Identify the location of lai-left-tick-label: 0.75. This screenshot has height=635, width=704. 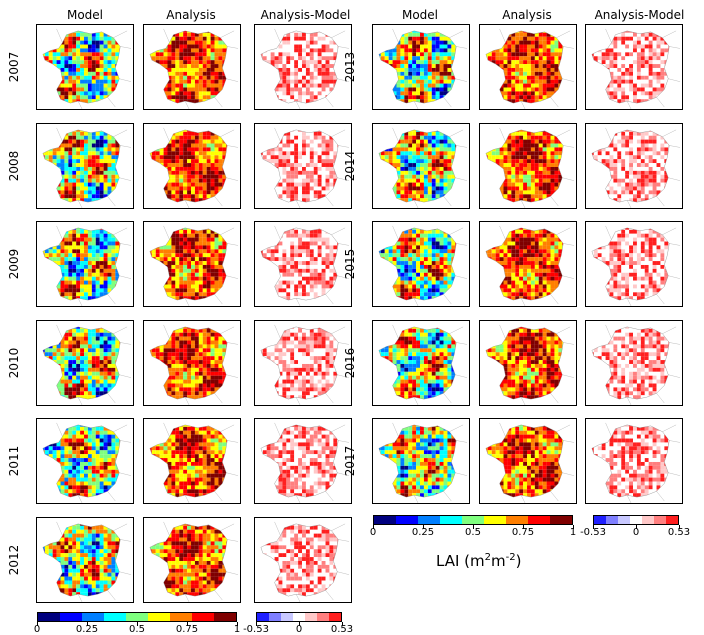
(187, 629).